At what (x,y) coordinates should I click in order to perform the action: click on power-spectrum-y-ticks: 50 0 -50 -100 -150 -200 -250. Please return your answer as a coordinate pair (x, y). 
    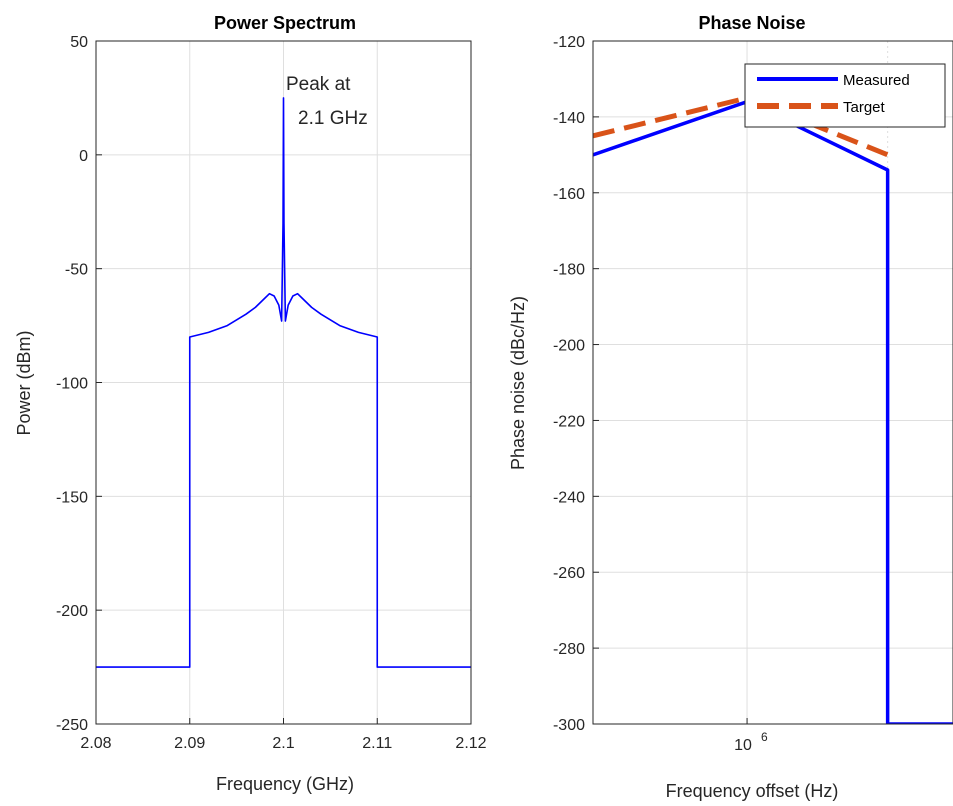
    Looking at the image, I should click on (79, 384).